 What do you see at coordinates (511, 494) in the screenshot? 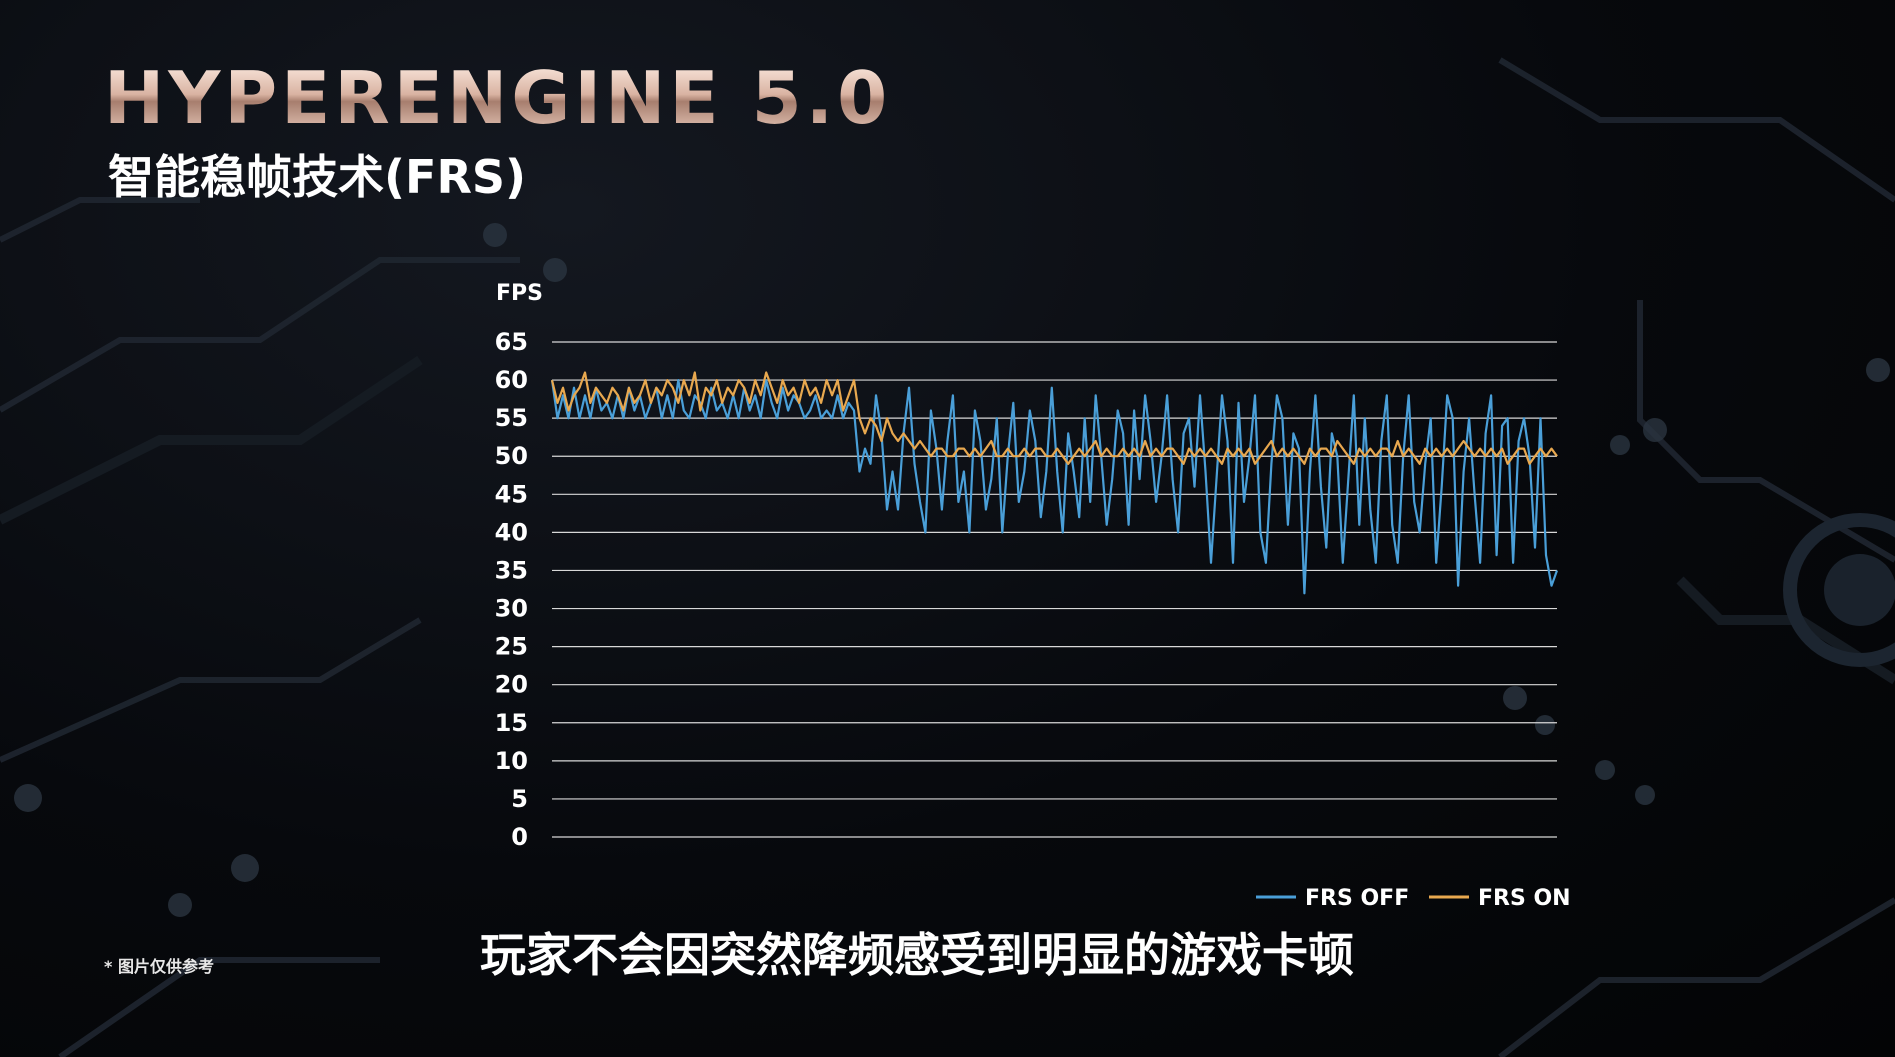
I see `y-tick-label: 45` at bounding box center [511, 494].